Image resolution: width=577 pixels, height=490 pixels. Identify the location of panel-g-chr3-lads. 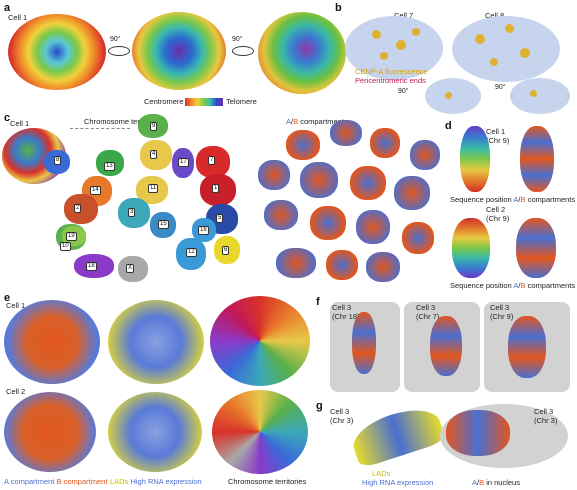
(397, 435).